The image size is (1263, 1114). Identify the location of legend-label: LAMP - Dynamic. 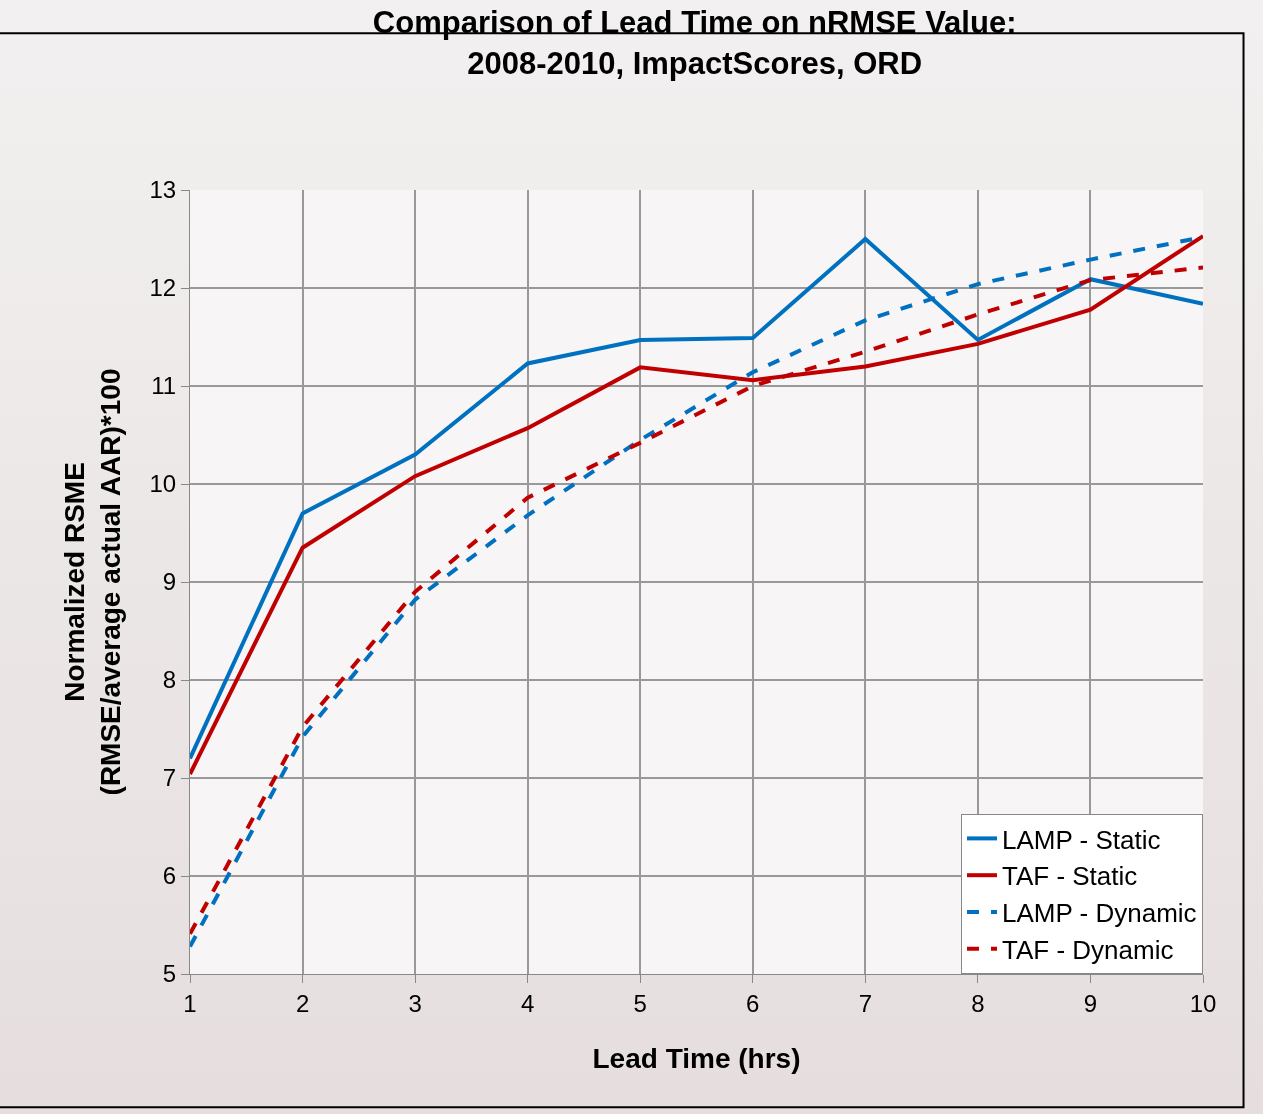
(1099, 913).